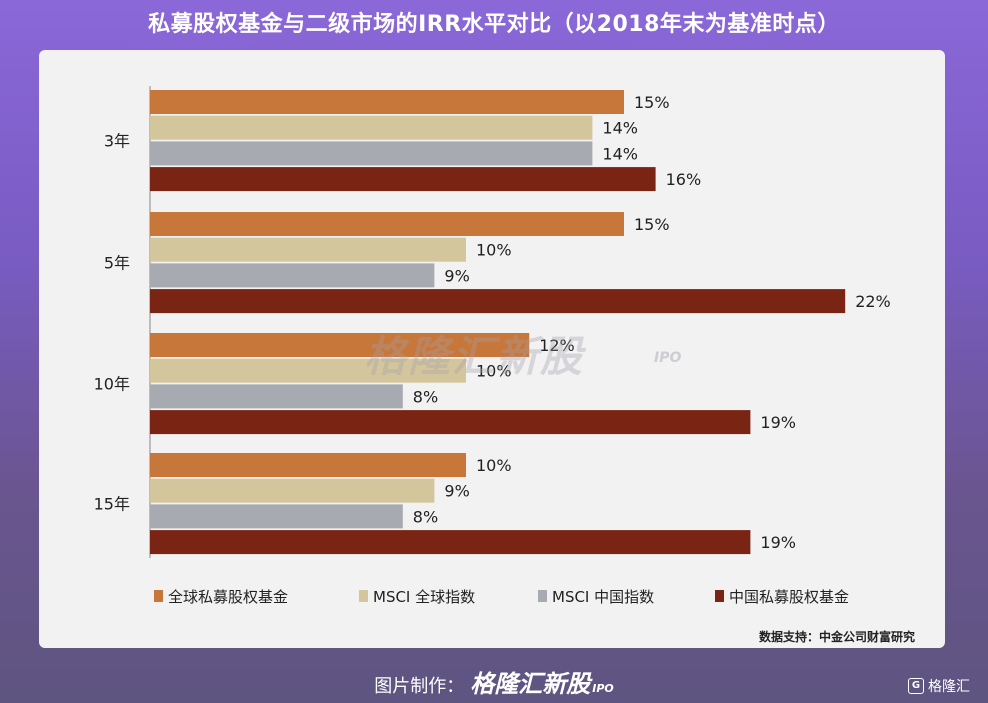 The height and width of the screenshot is (703, 988). I want to click on category-label: 3年, so click(117, 141).